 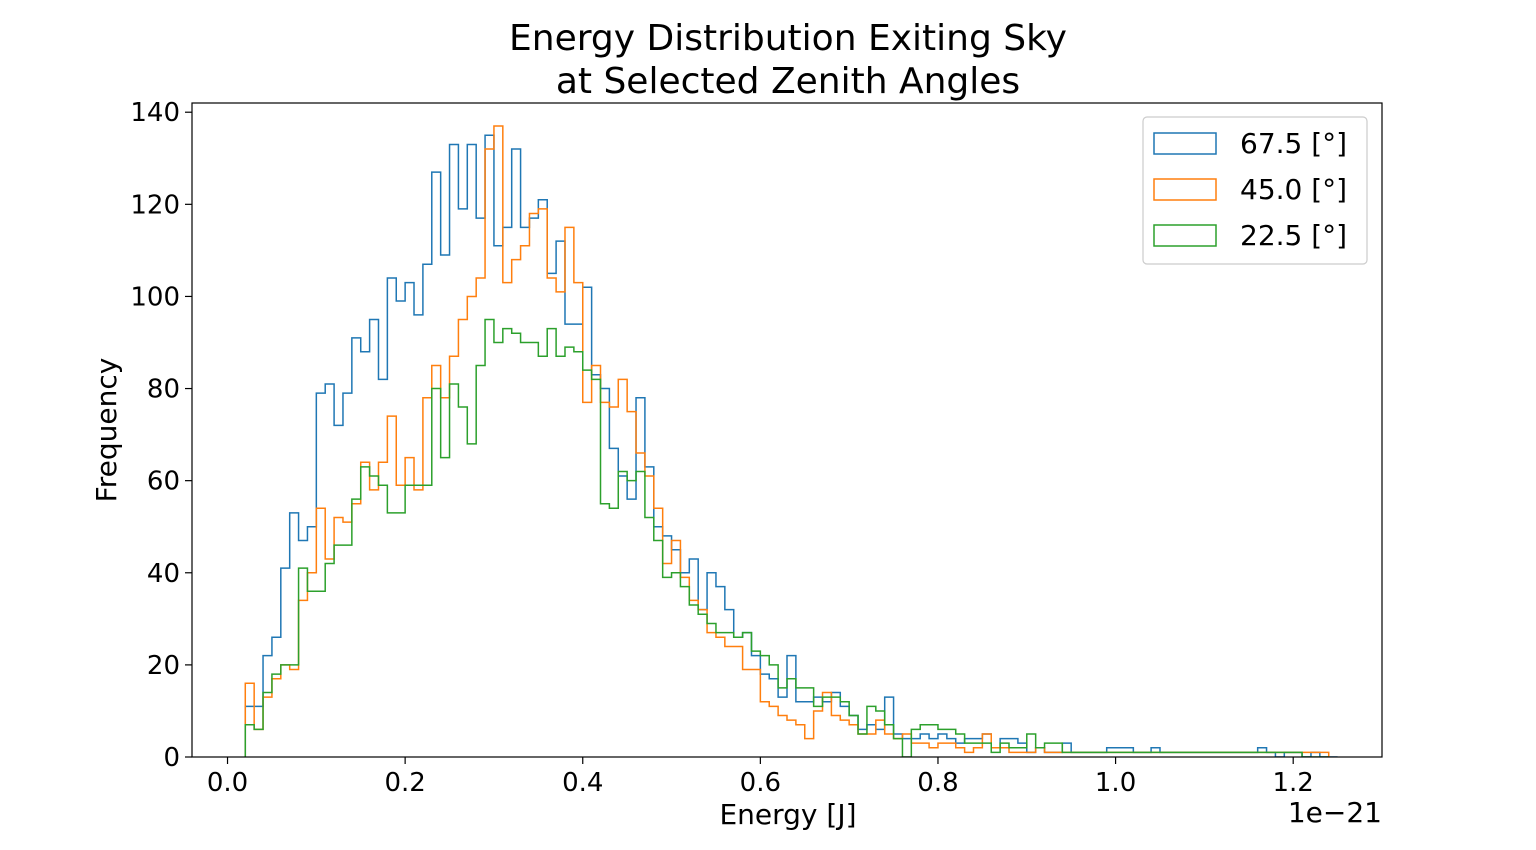 What do you see at coordinates (1293, 189) in the screenshot?
I see `legend-entry-label: 45.0 [°]` at bounding box center [1293, 189].